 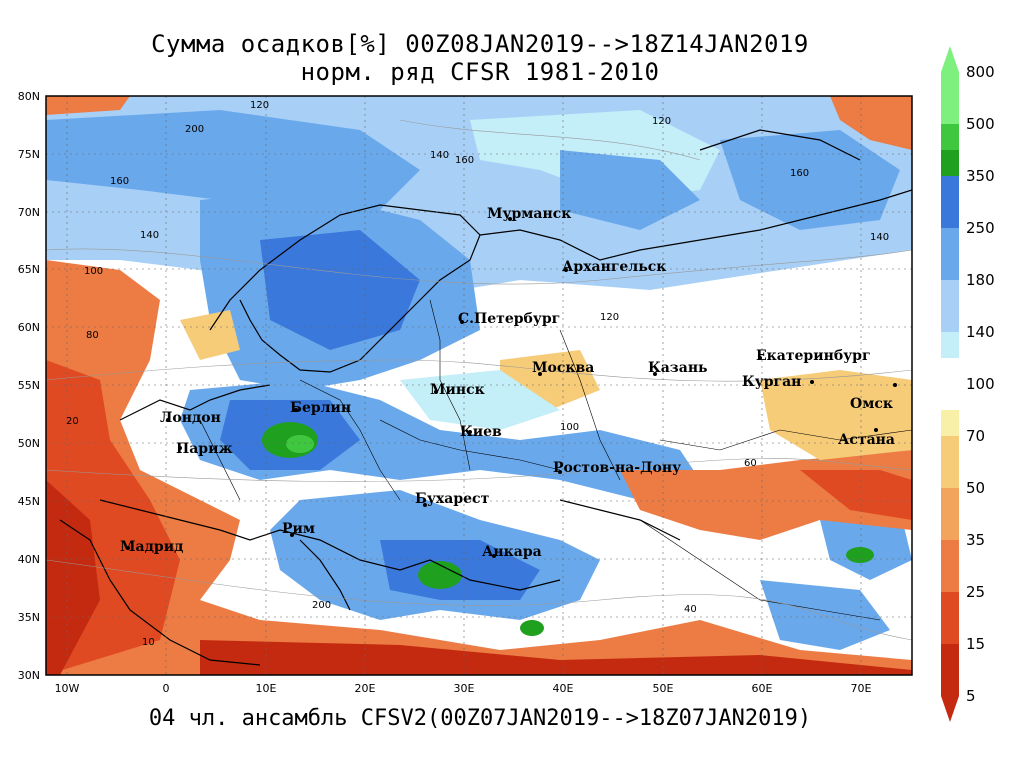 What do you see at coordinates (866, 440) in the screenshot?
I see `city-label: Астана` at bounding box center [866, 440].